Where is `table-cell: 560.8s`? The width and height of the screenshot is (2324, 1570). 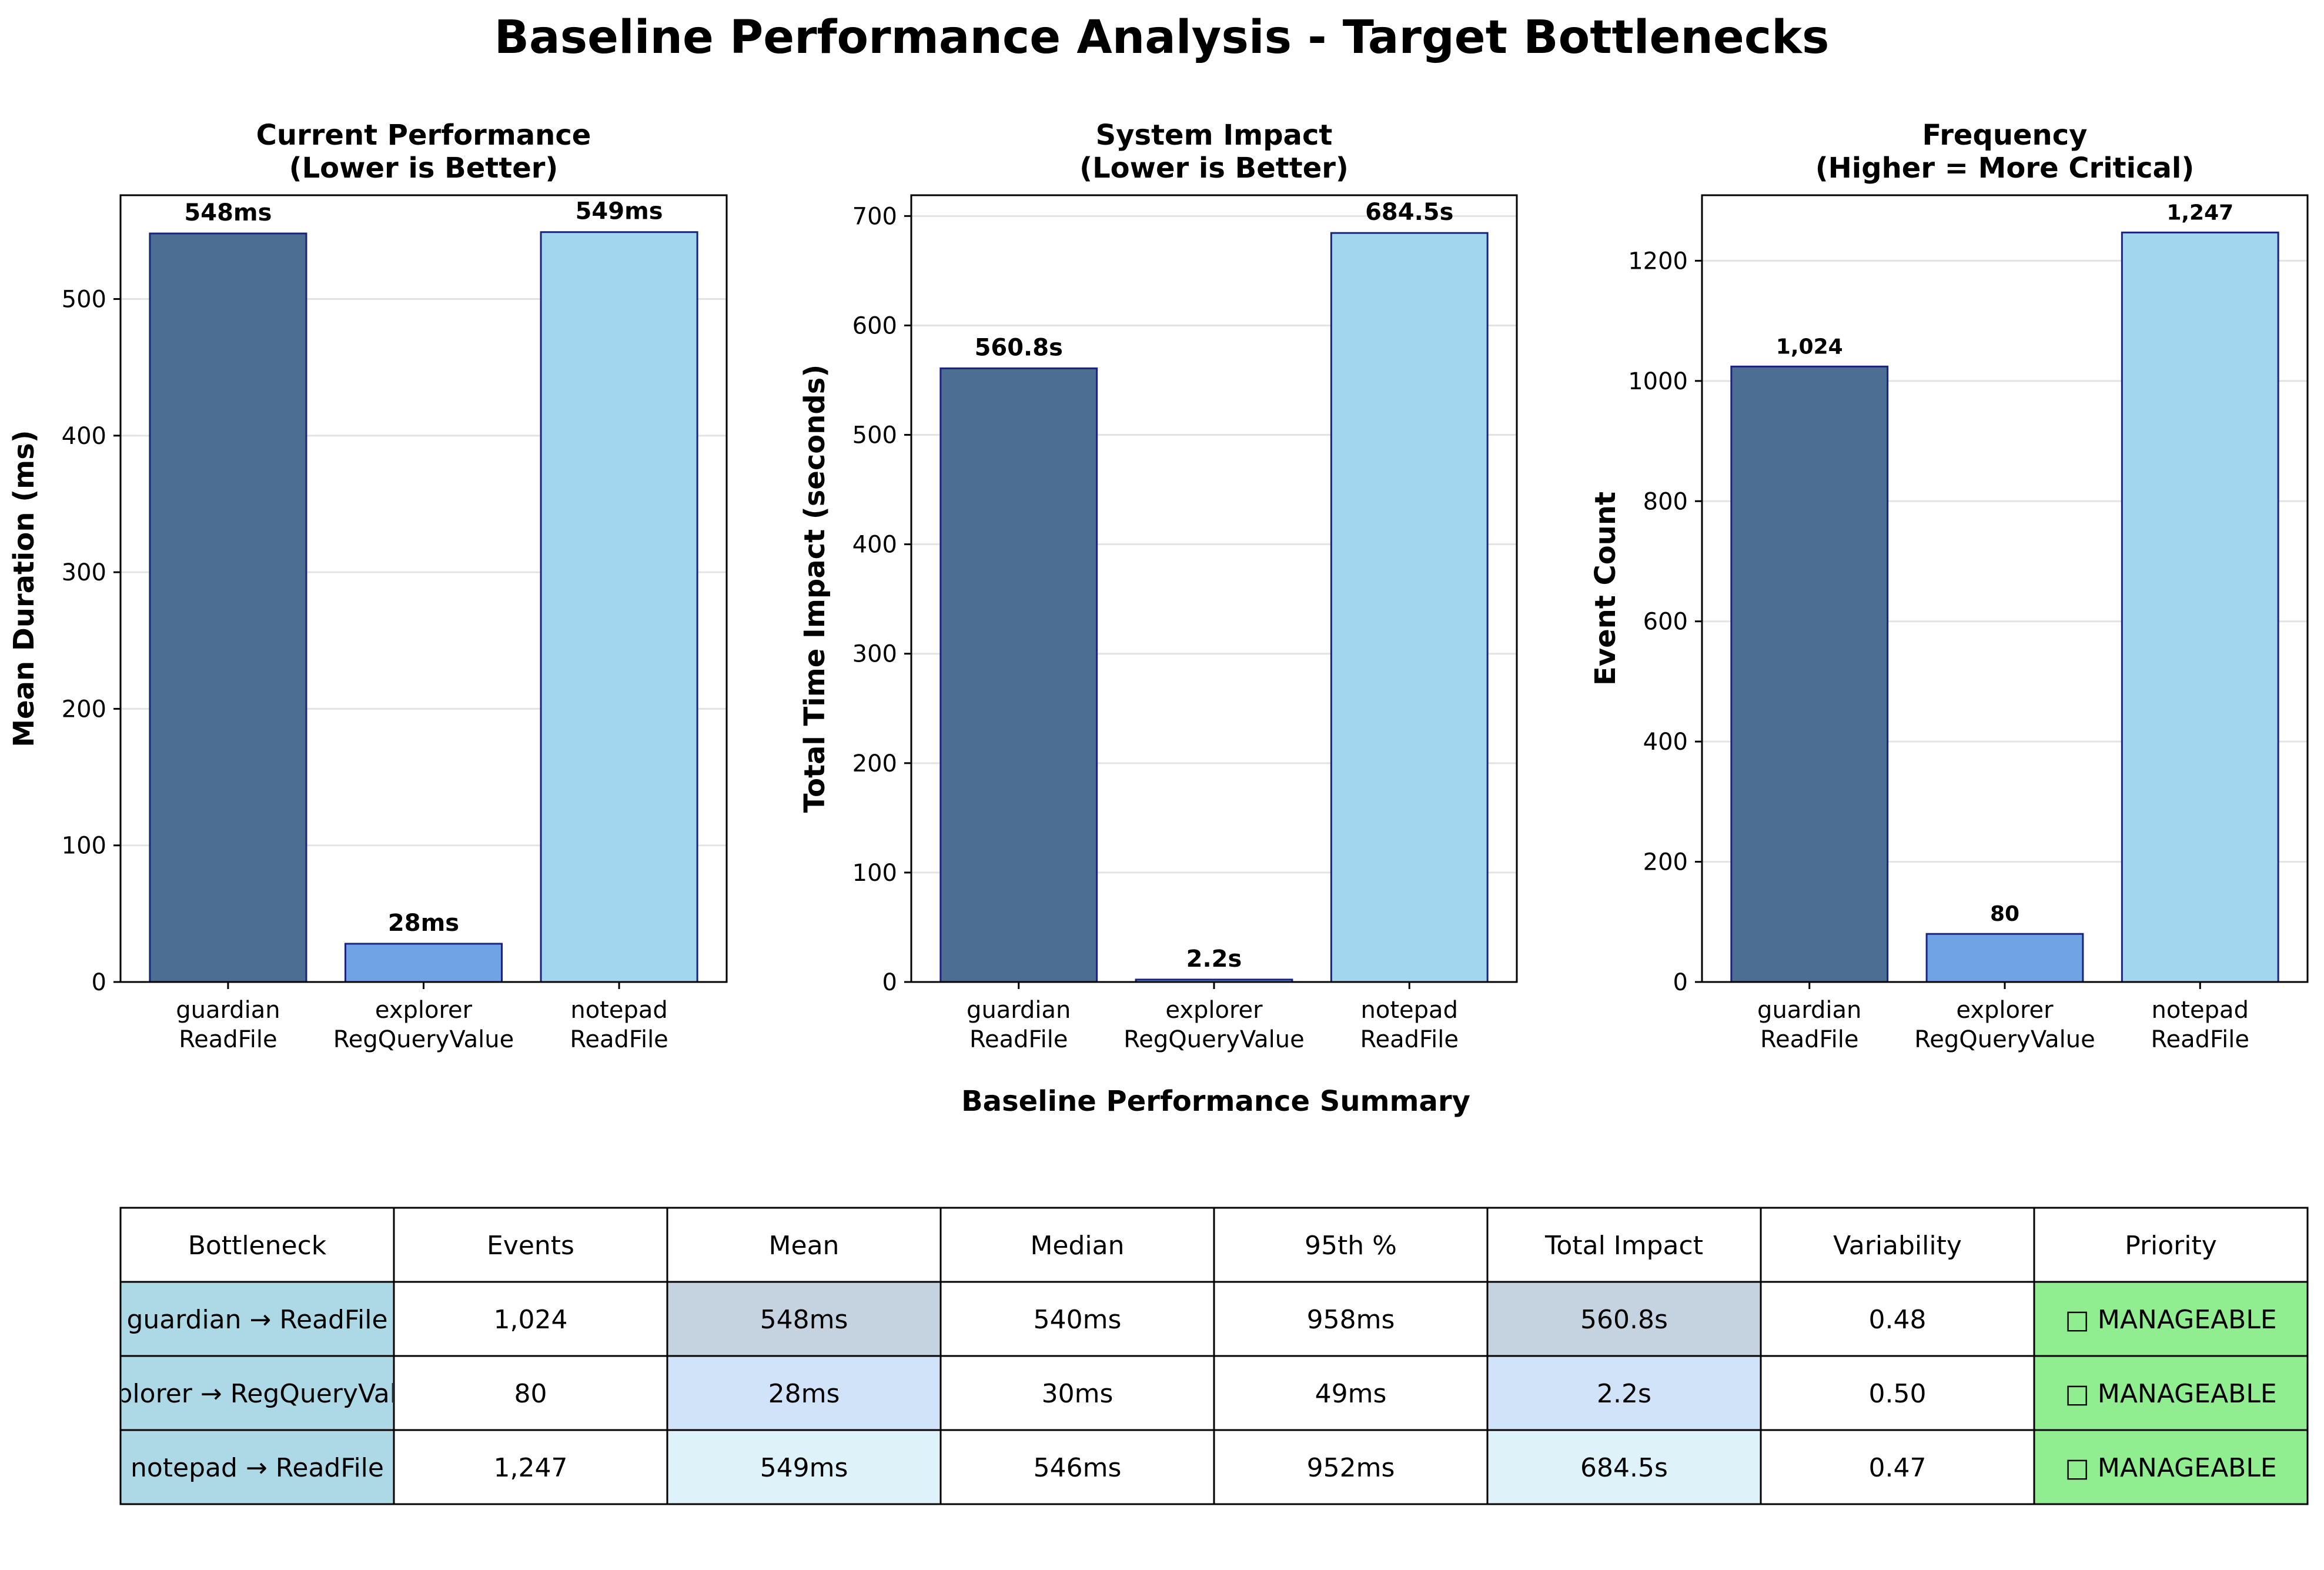
table-cell: 560.8s is located at coordinates (1624, 1319).